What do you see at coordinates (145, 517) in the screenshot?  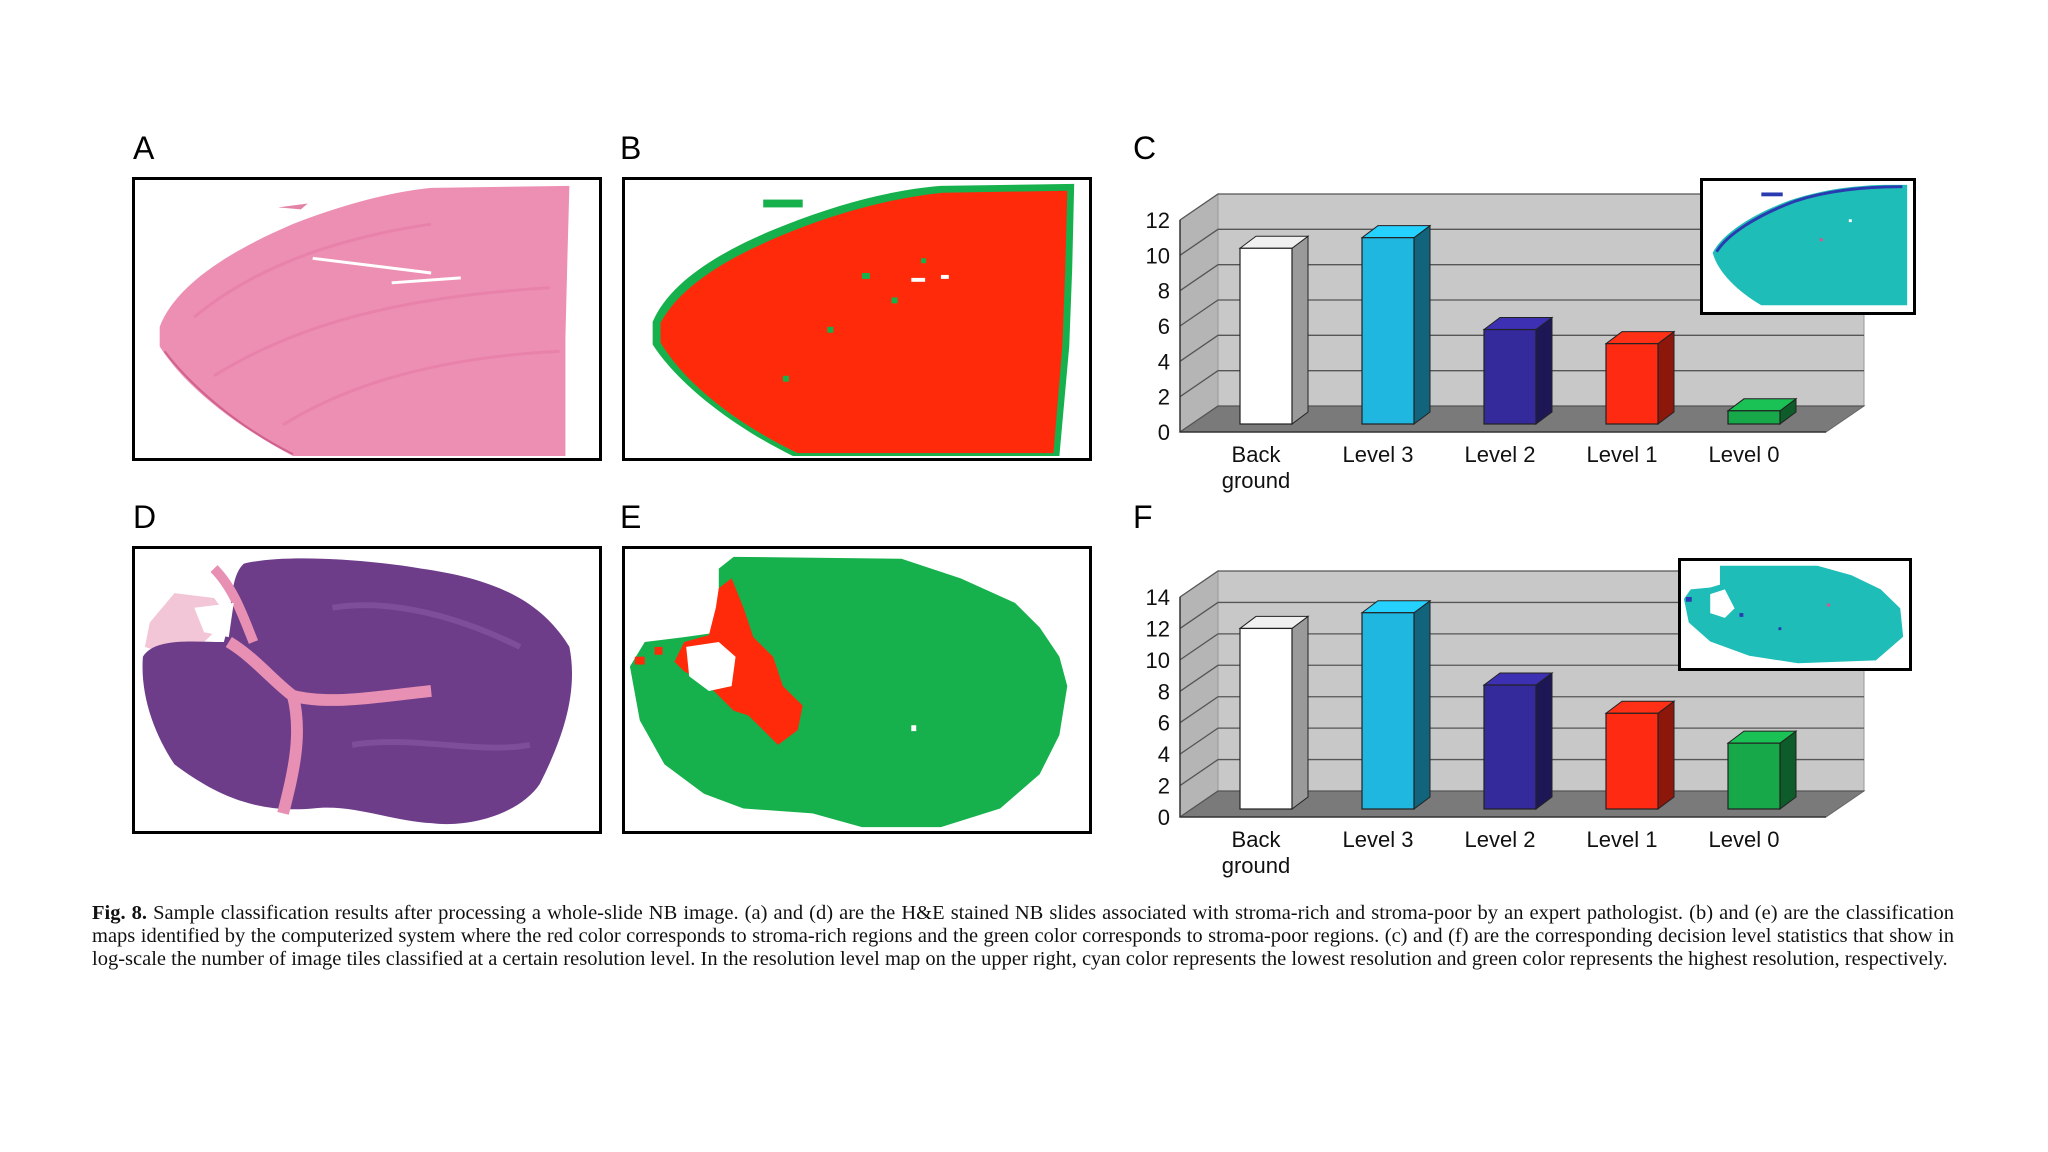 I see `panel-label-d: D` at bounding box center [145, 517].